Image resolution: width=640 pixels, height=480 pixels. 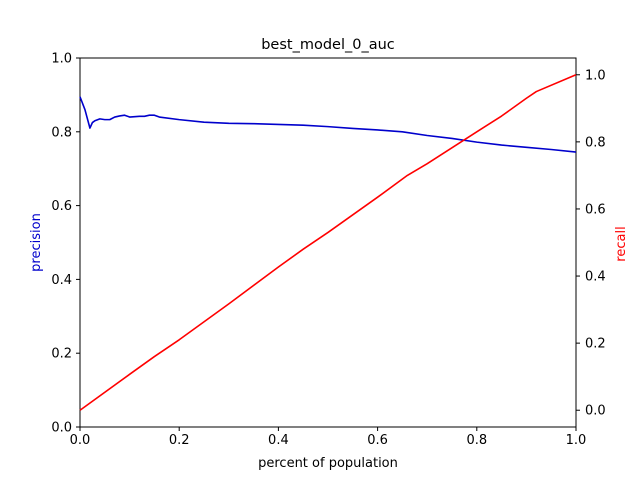 What do you see at coordinates (595, 411) in the screenshot?
I see `right-y-tick-label: 0.0` at bounding box center [595, 411].